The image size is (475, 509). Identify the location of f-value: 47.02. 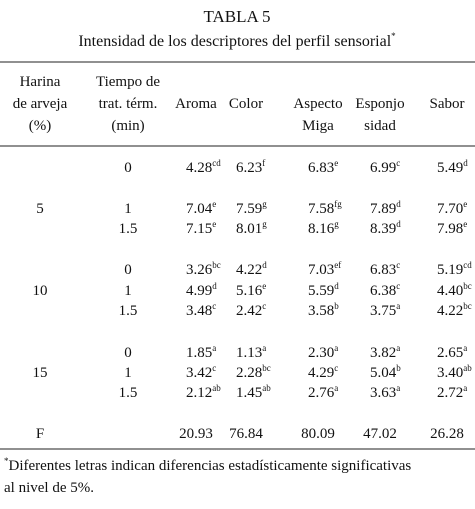
(380, 434).